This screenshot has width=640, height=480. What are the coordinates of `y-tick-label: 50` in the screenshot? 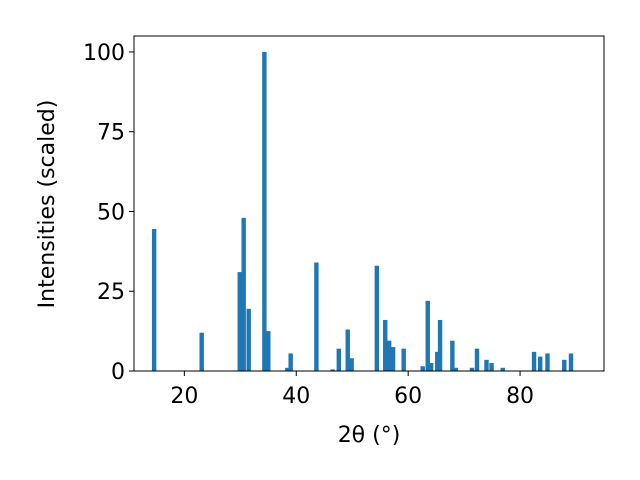 It's located at (111, 212).